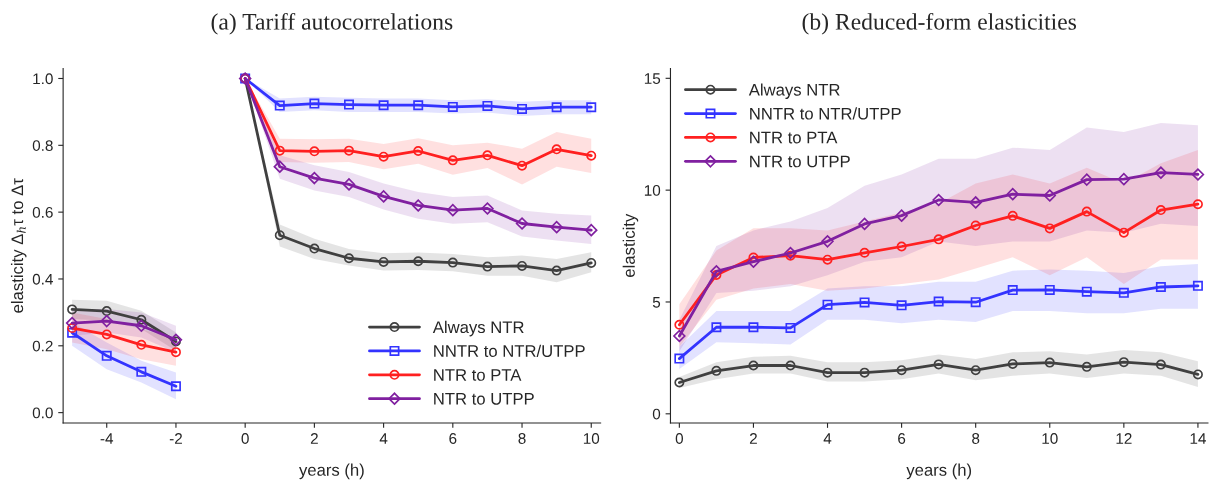 Image resolution: width=1214 pixels, height=489 pixels. What do you see at coordinates (42, 145) in the screenshot?
I see `y-tick-label: 0.8` at bounding box center [42, 145].